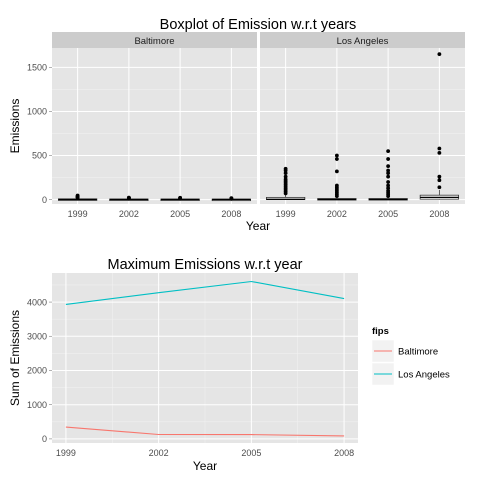 The width and height of the screenshot is (480, 480). I want to click on facet-strip-los-angeles, so click(362, 40).